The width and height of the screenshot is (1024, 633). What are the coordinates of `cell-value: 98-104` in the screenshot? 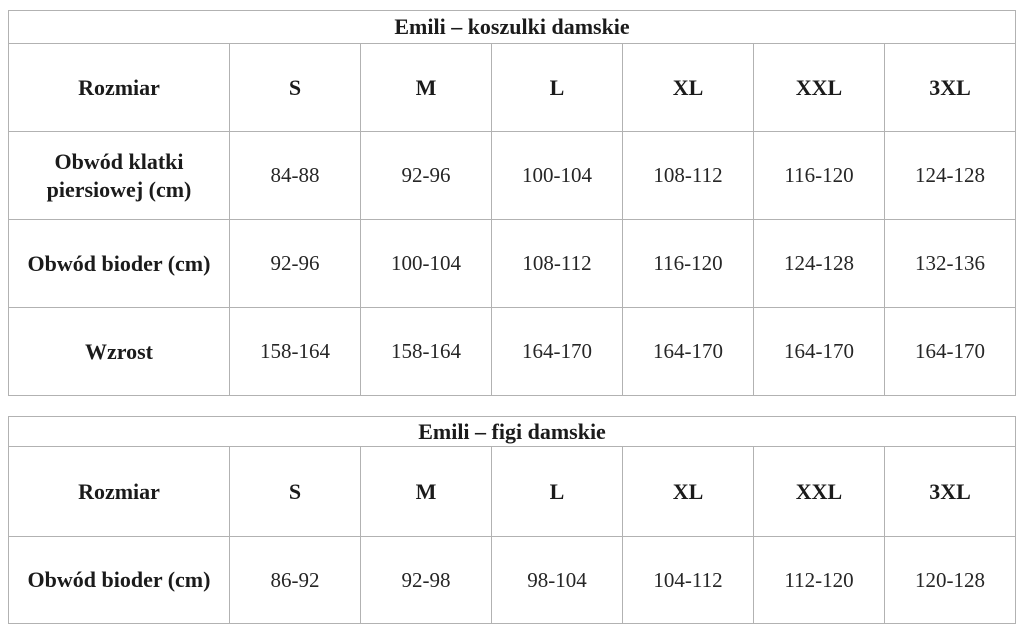 It's located at (557, 580).